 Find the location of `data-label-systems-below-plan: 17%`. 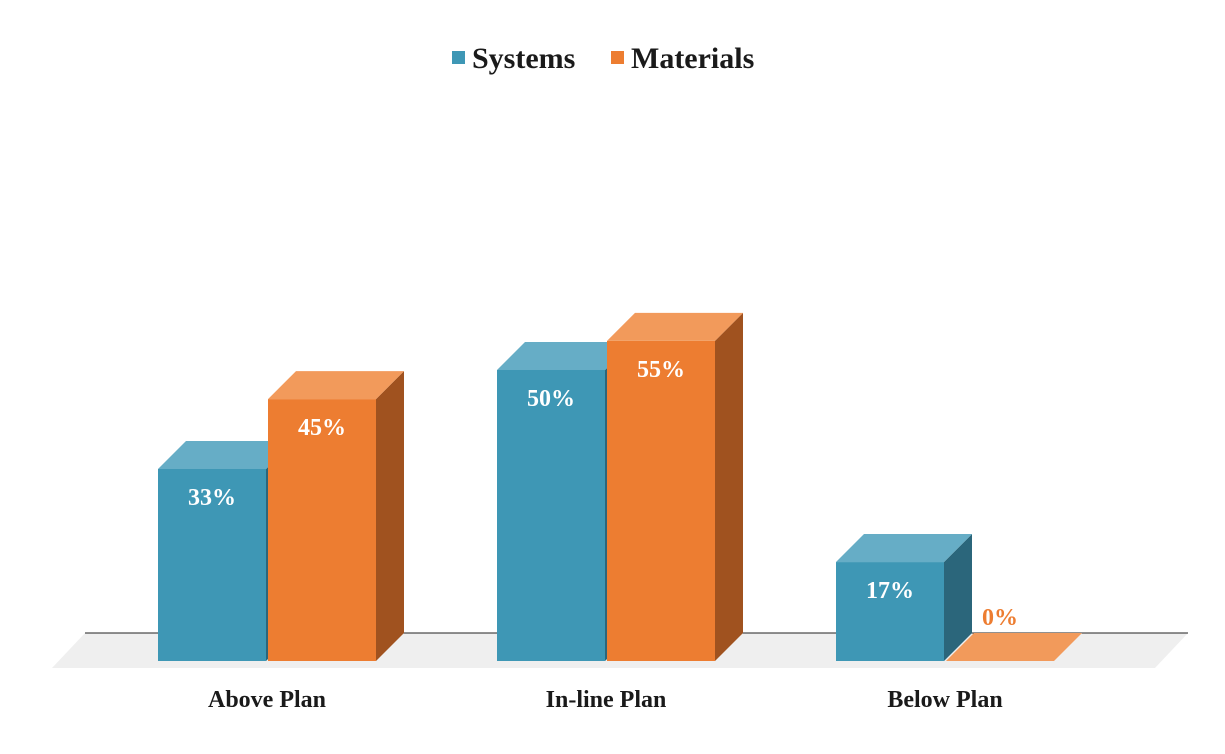

data-label-systems-below-plan: 17% is located at coordinates (890, 591).